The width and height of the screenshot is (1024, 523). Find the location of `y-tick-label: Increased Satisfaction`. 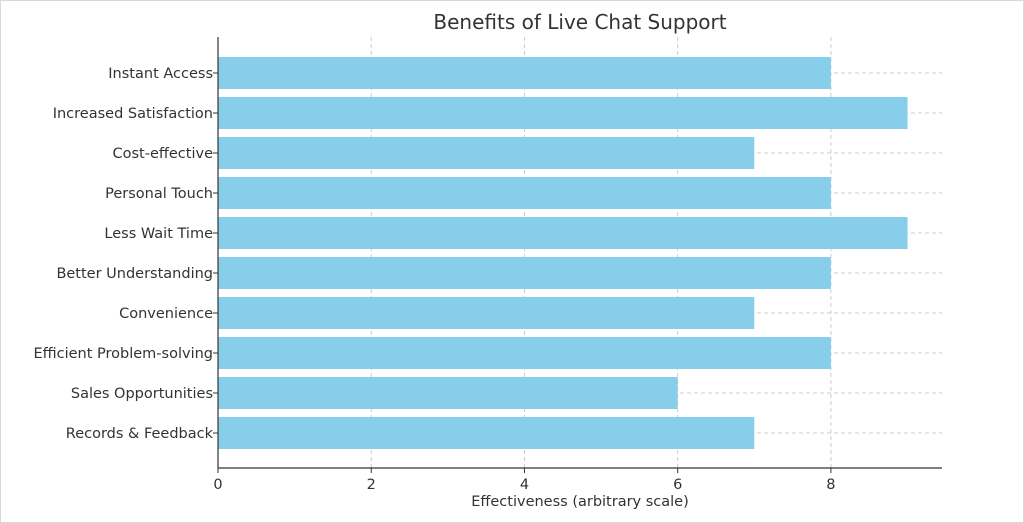

y-tick-label: Increased Satisfaction is located at coordinates (133, 114).